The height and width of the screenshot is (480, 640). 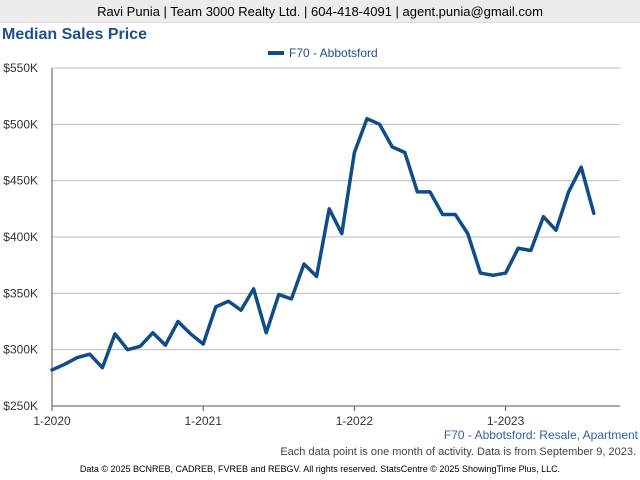 What do you see at coordinates (52, 421) in the screenshot?
I see `x-tick-label: 1-2020` at bounding box center [52, 421].